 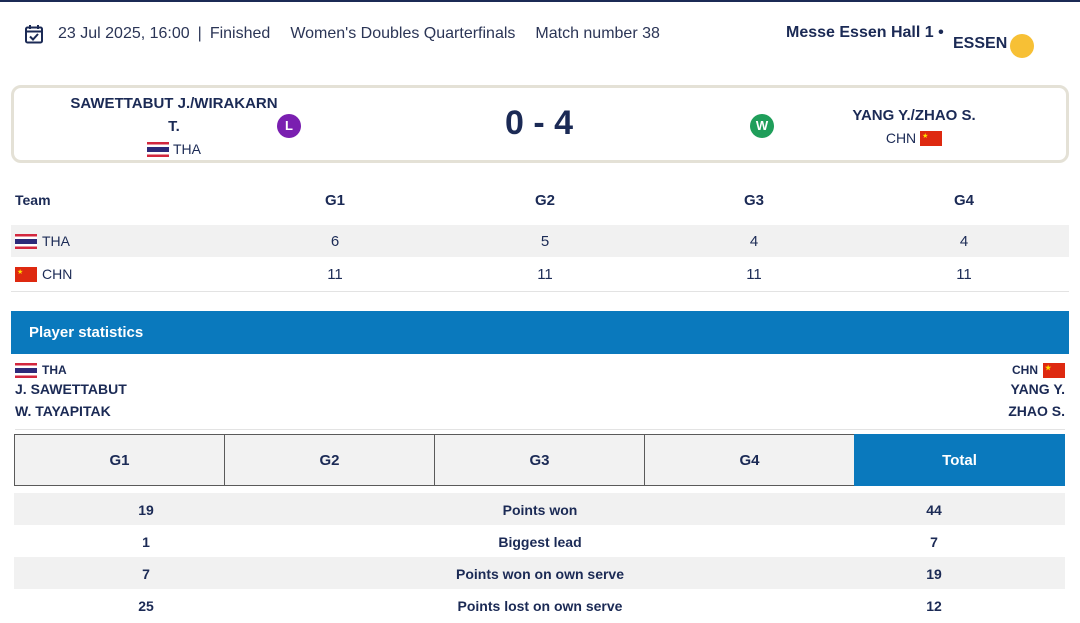 What do you see at coordinates (934, 510) in the screenshot?
I see `stat-right-value: 44` at bounding box center [934, 510].